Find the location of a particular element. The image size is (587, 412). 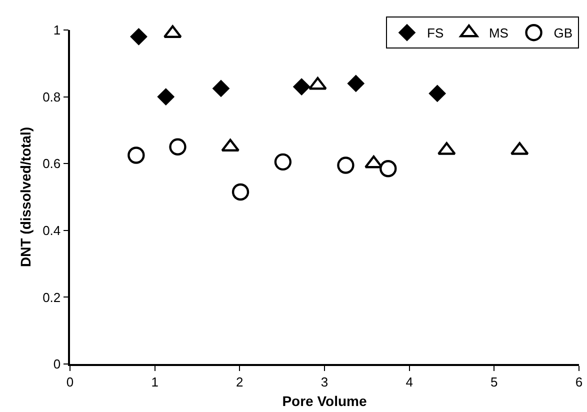

x-axis-title: Pore Volume is located at coordinates (324, 401).